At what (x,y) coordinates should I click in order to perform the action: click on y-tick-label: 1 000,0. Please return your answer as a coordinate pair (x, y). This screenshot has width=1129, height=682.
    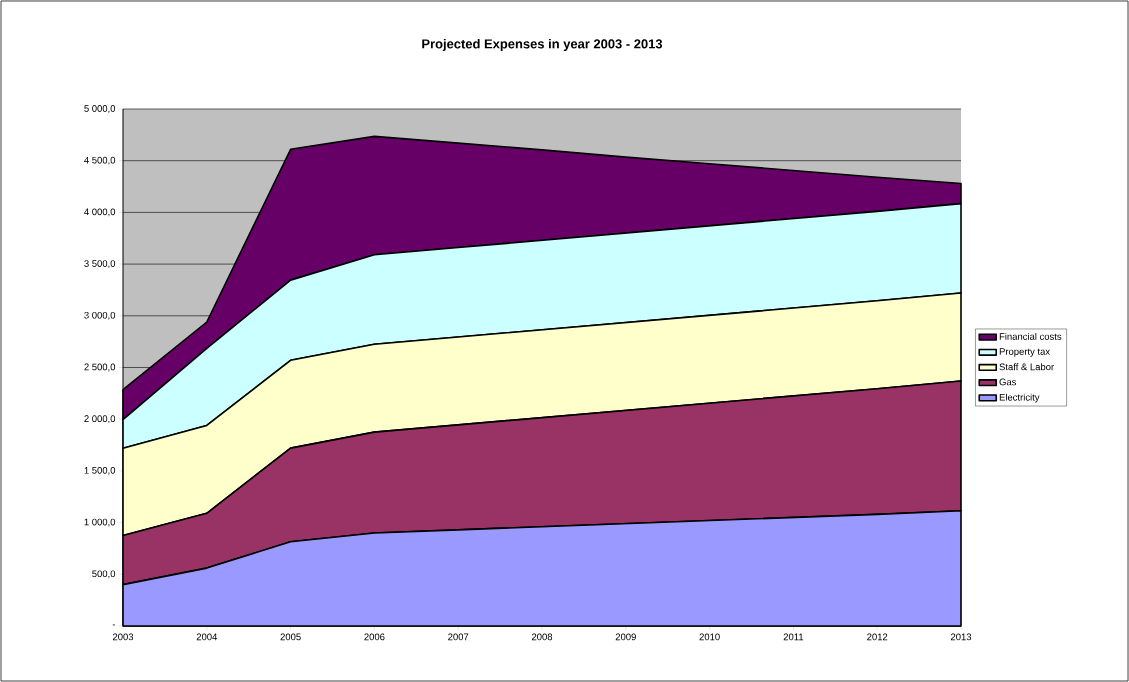
    Looking at the image, I should click on (100, 522).